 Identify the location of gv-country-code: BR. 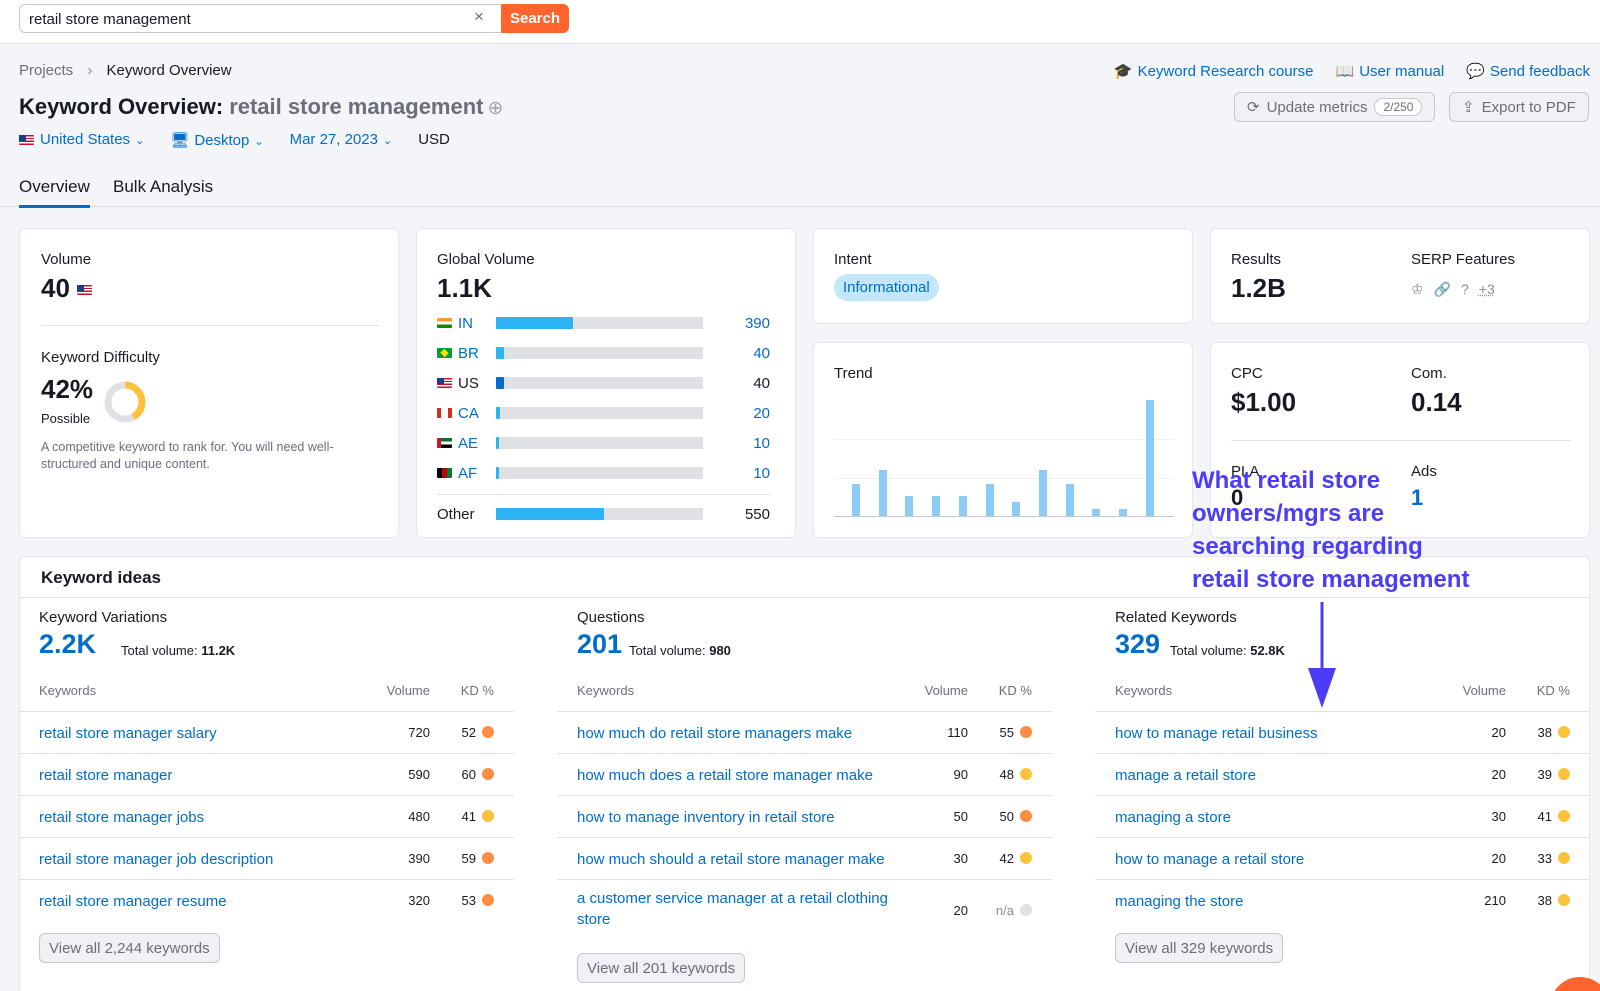
(468, 353).